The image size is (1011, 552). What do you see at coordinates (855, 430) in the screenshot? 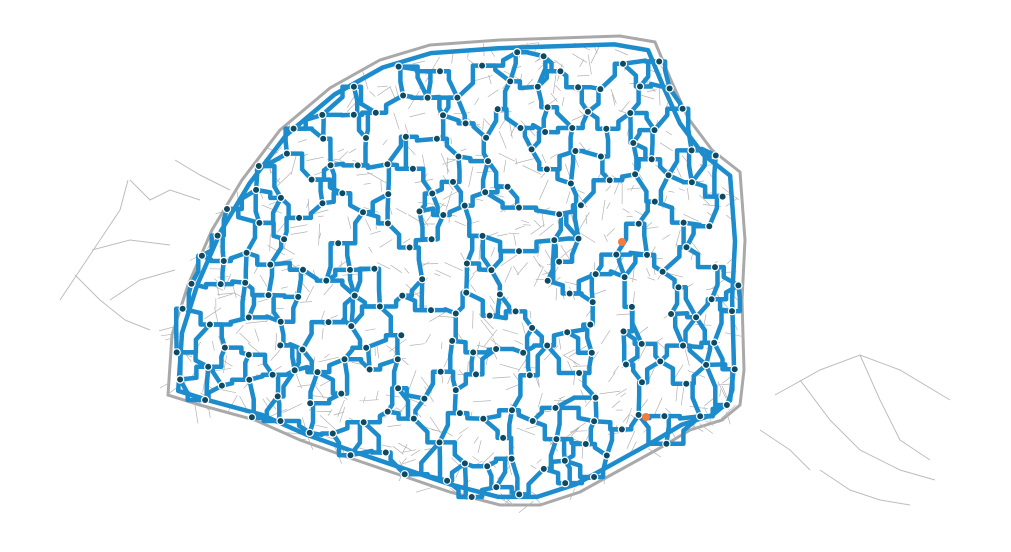
I see `east-park-paths` at bounding box center [855, 430].